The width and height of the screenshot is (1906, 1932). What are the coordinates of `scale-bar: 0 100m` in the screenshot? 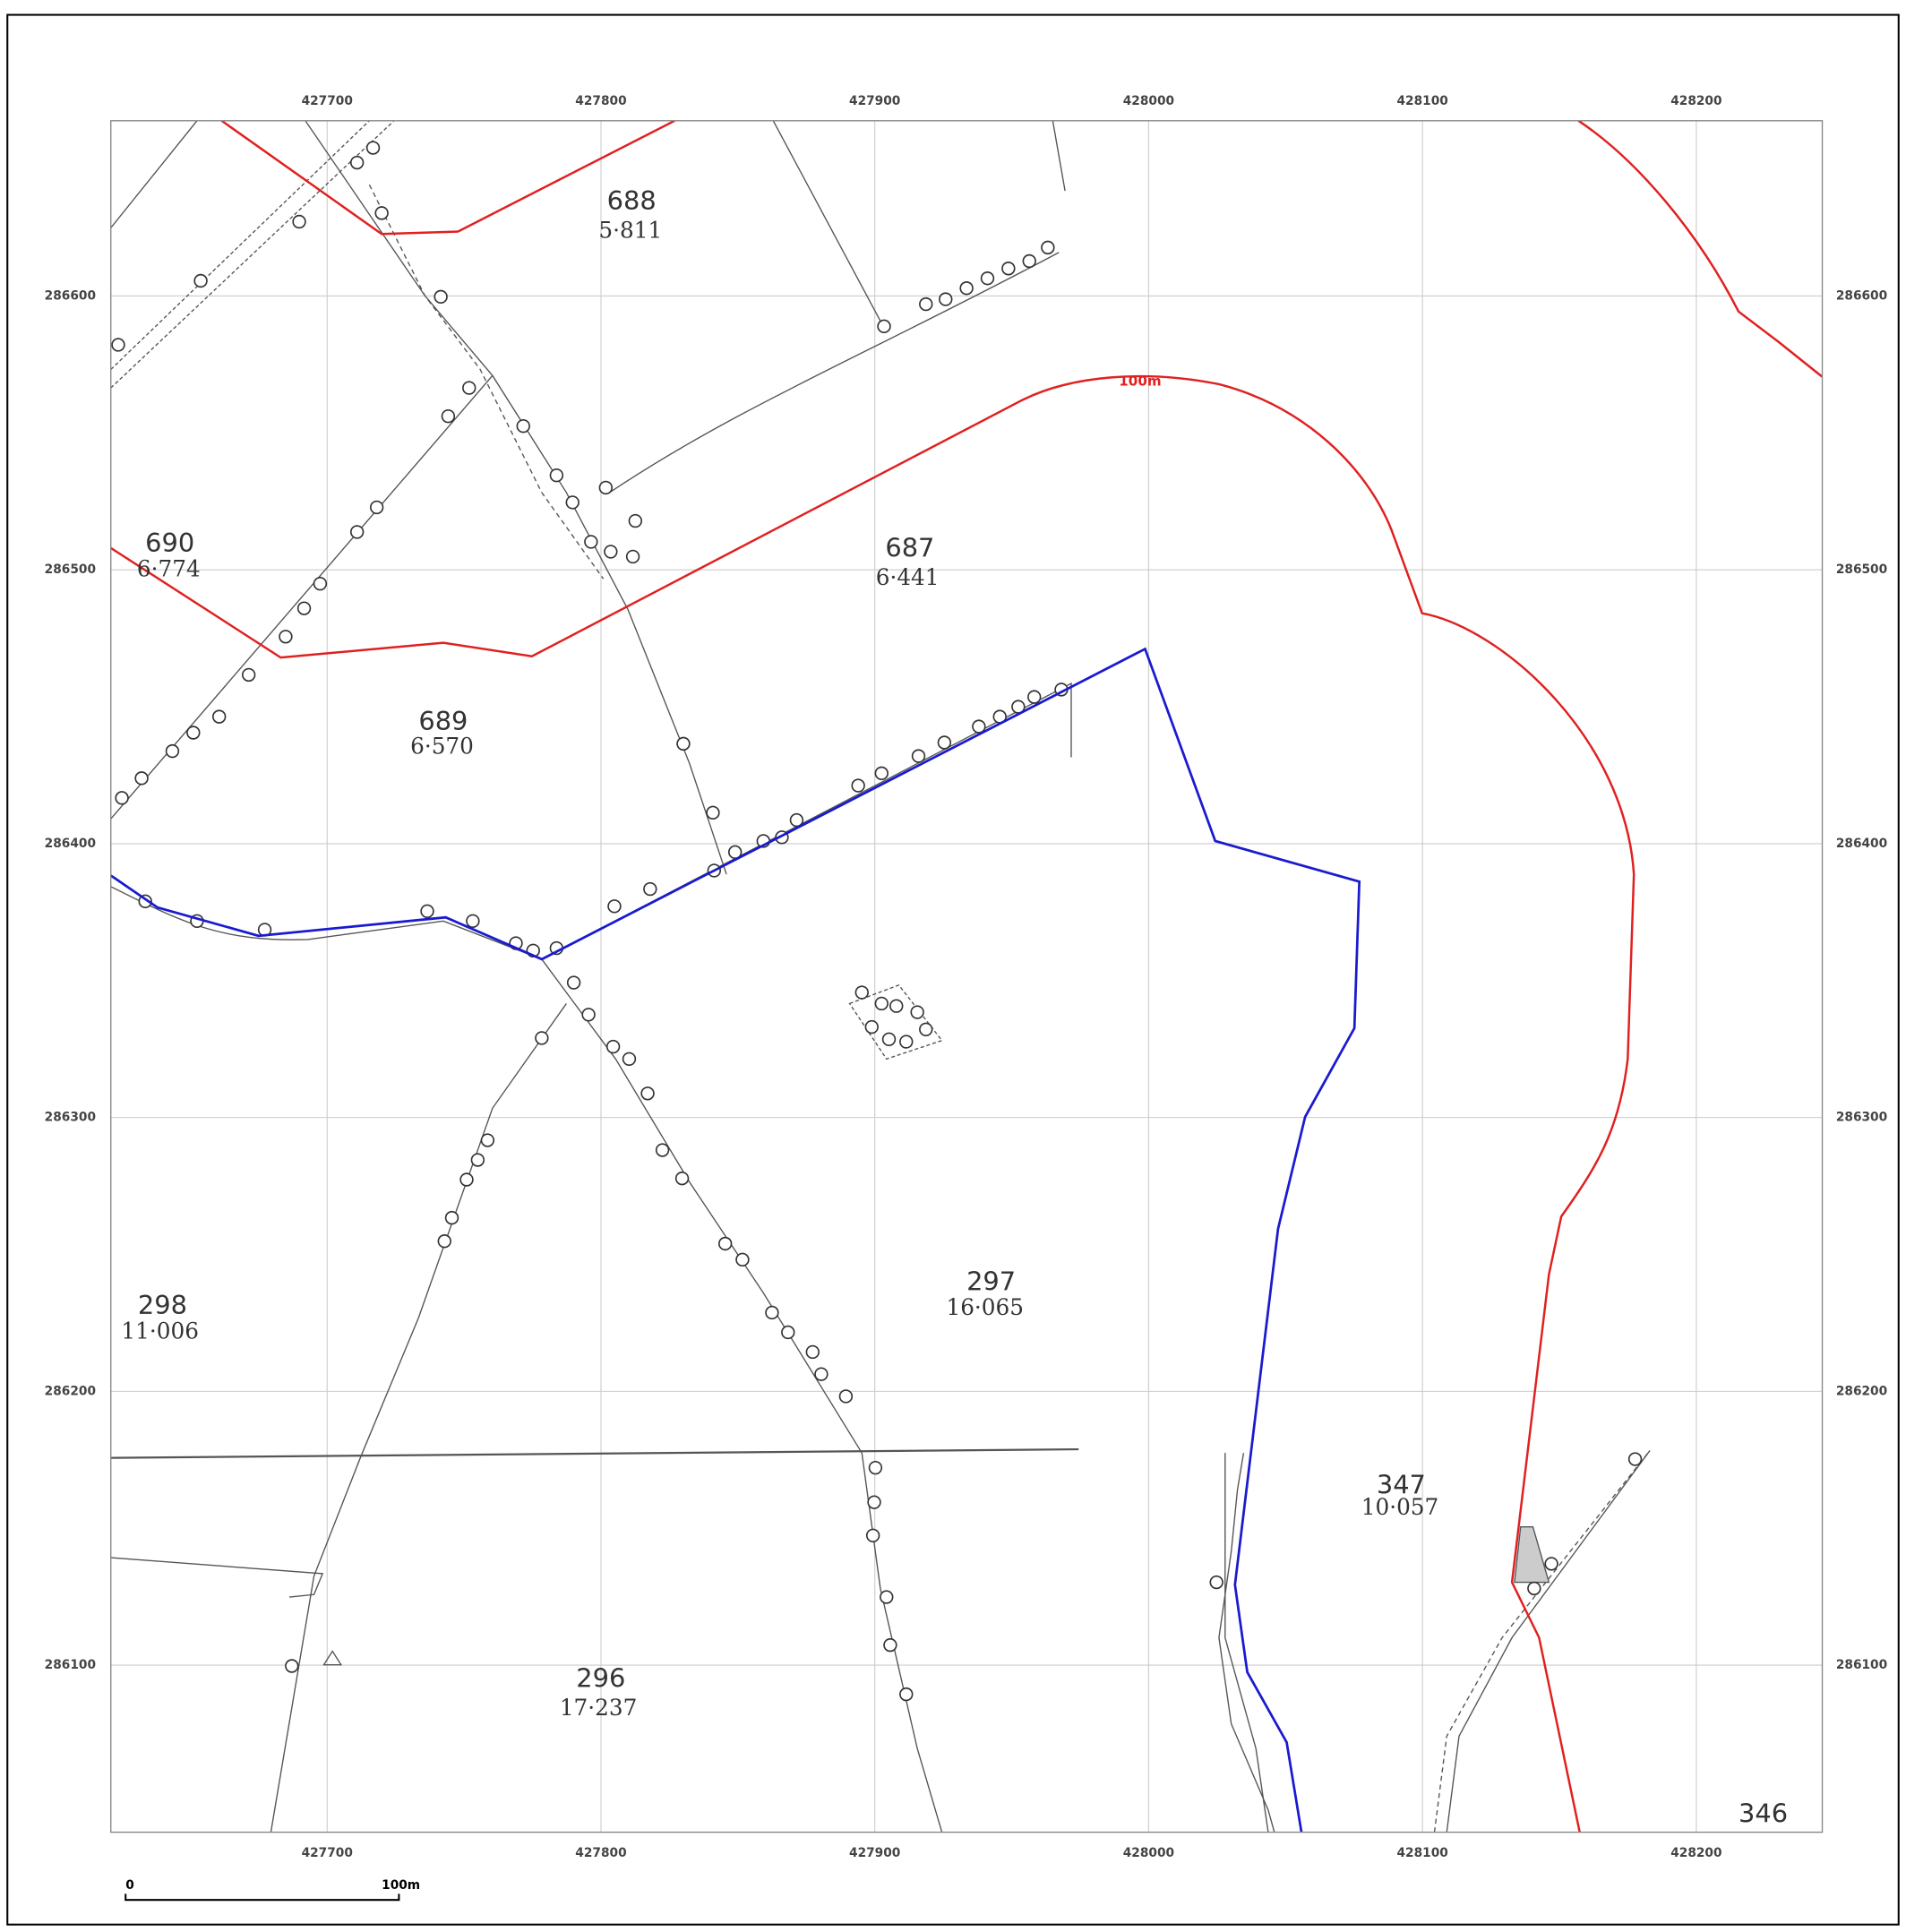 It's located at (272, 1890).